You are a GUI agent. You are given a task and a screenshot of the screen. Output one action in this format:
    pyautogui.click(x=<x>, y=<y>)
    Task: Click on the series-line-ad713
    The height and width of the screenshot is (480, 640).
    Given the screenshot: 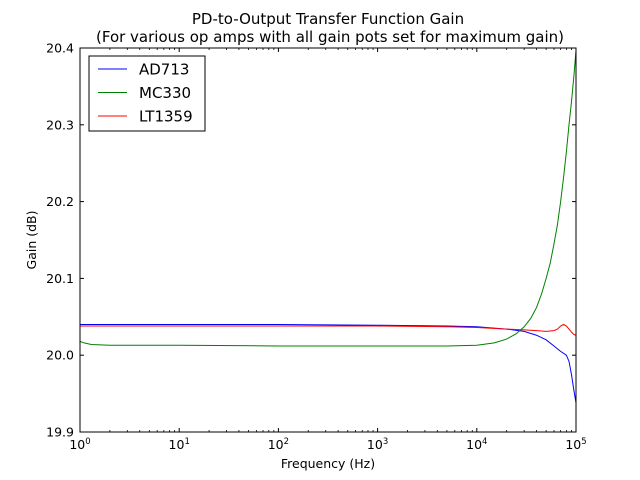 What is the action you would take?
    pyautogui.click(x=328, y=363)
    